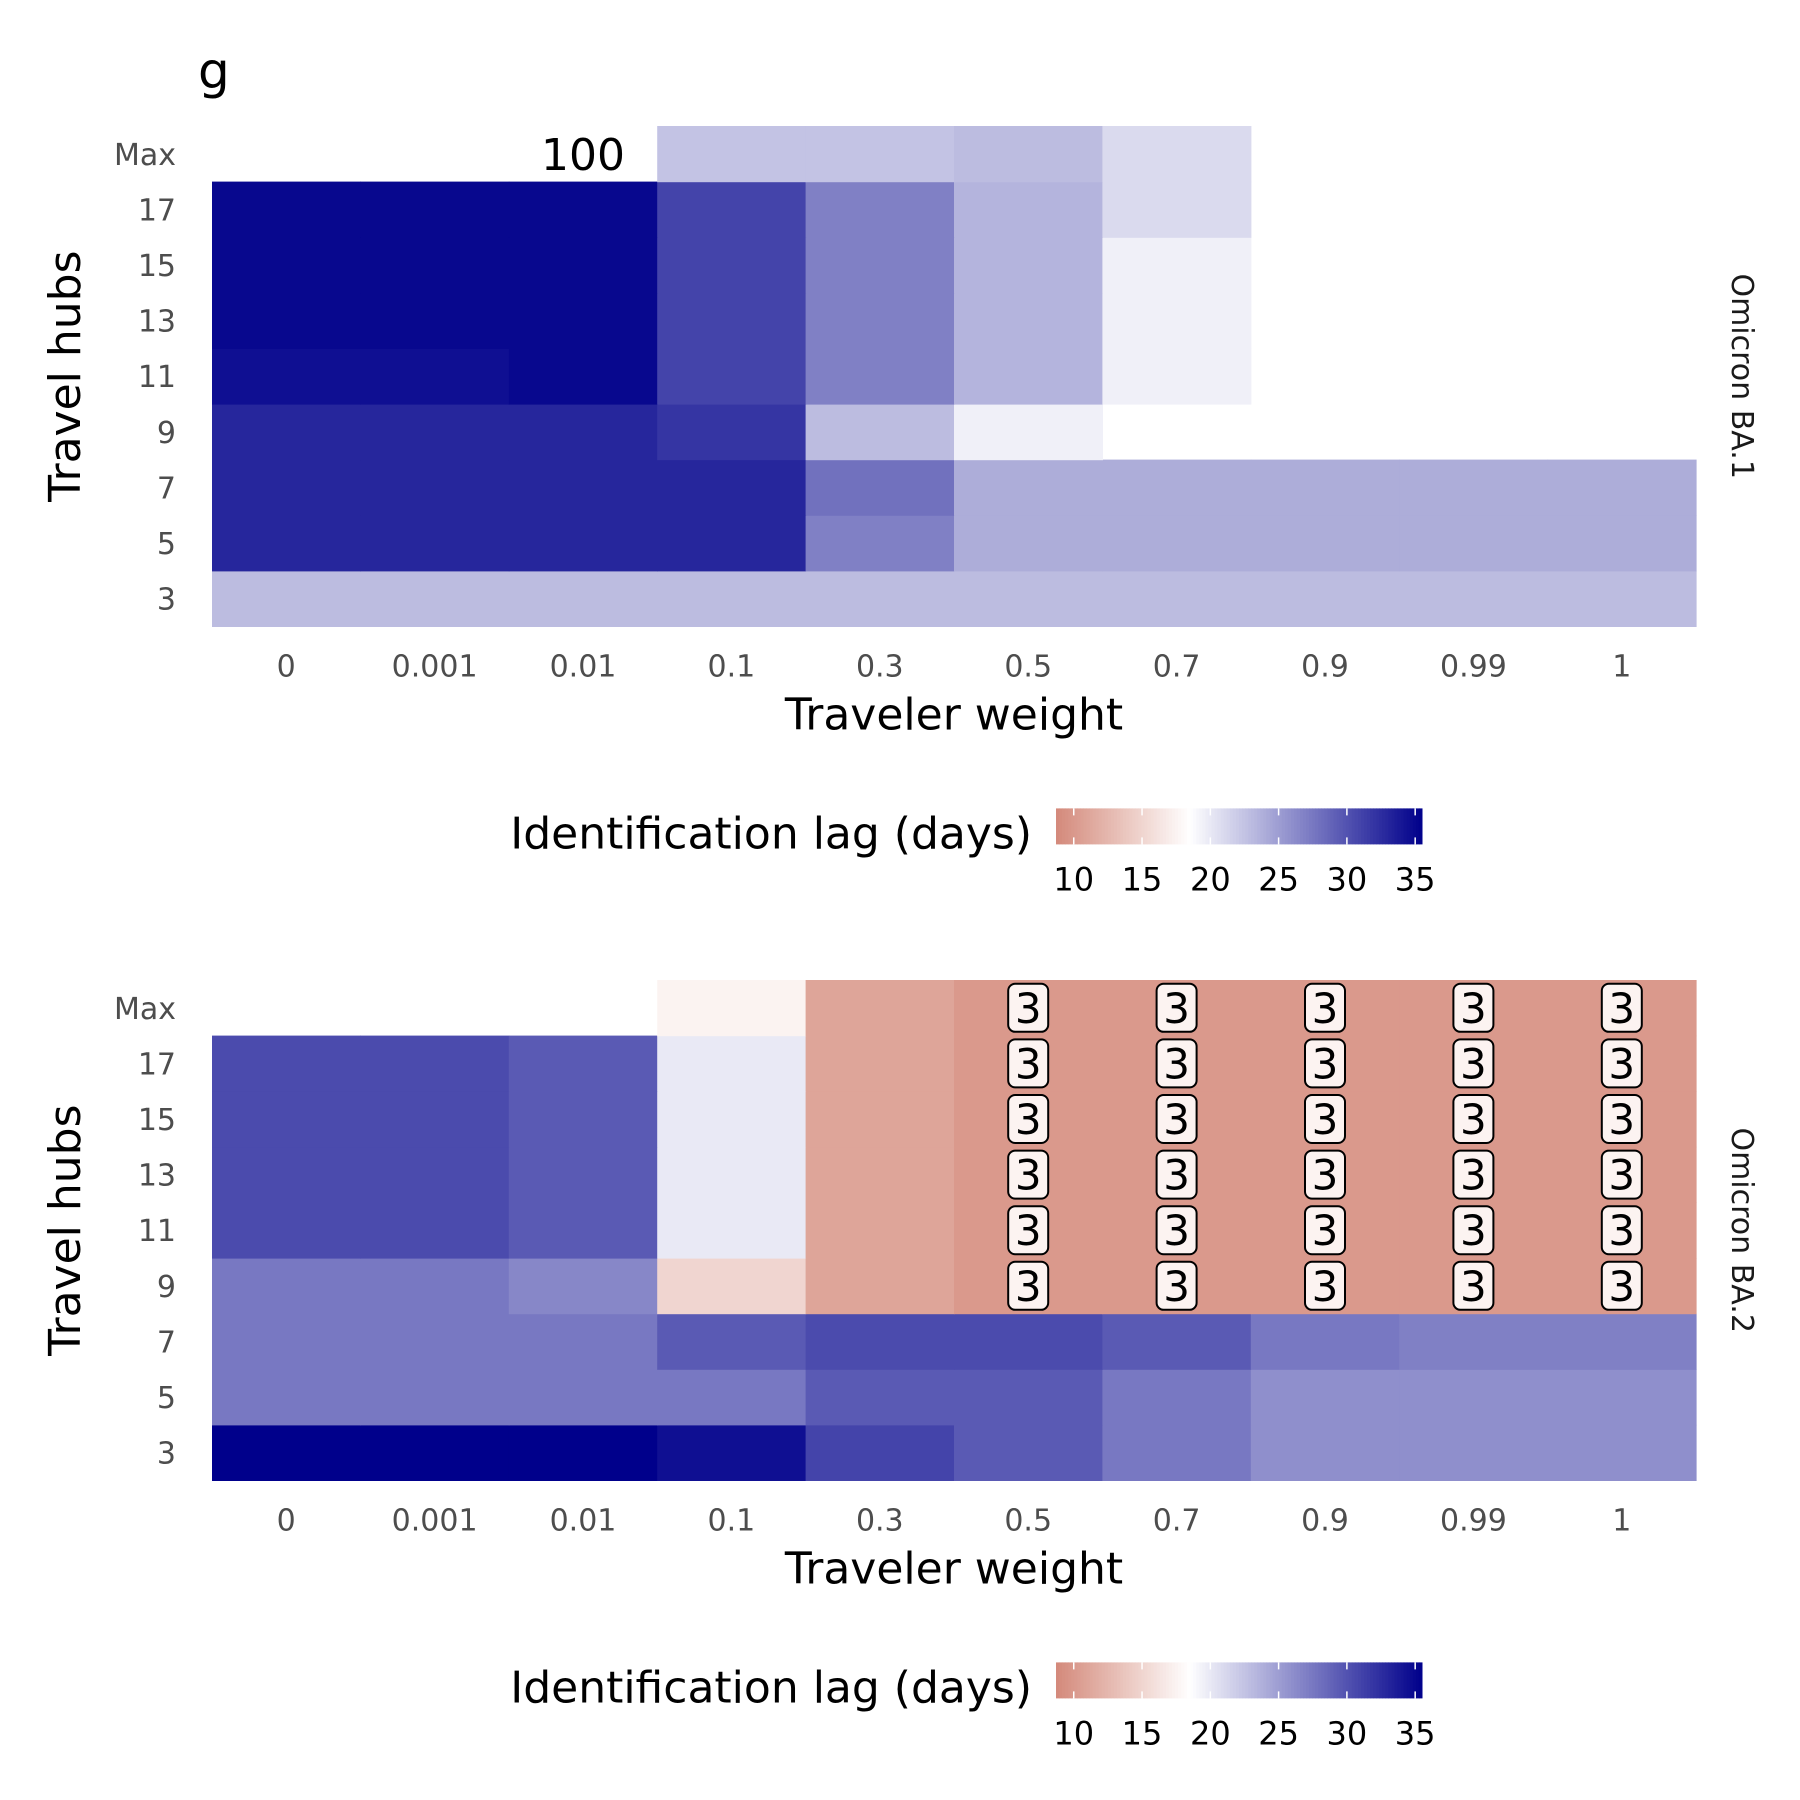 The width and height of the screenshot is (1800, 1800). What do you see at coordinates (157, 1231) in the screenshot?
I see `y-tick-label: 11` at bounding box center [157, 1231].